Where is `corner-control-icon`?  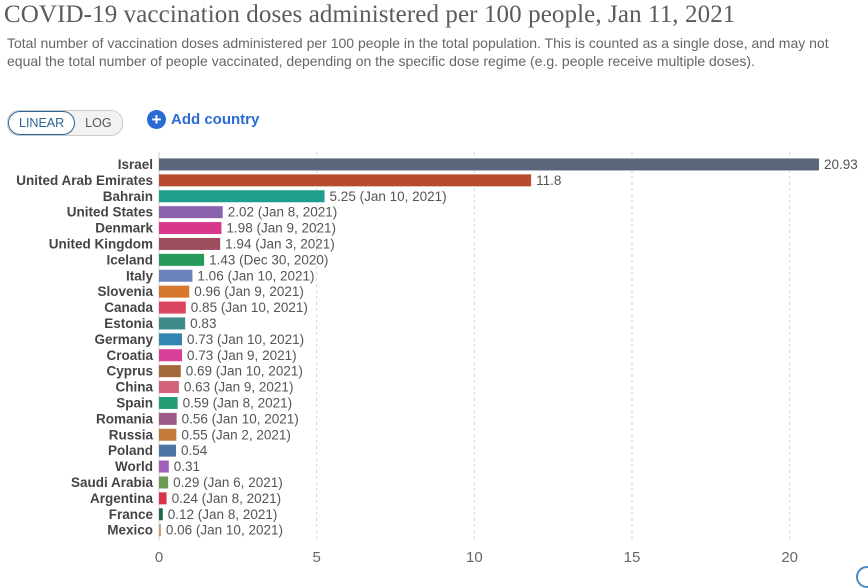
corner-control-icon is located at coordinates (862, 577).